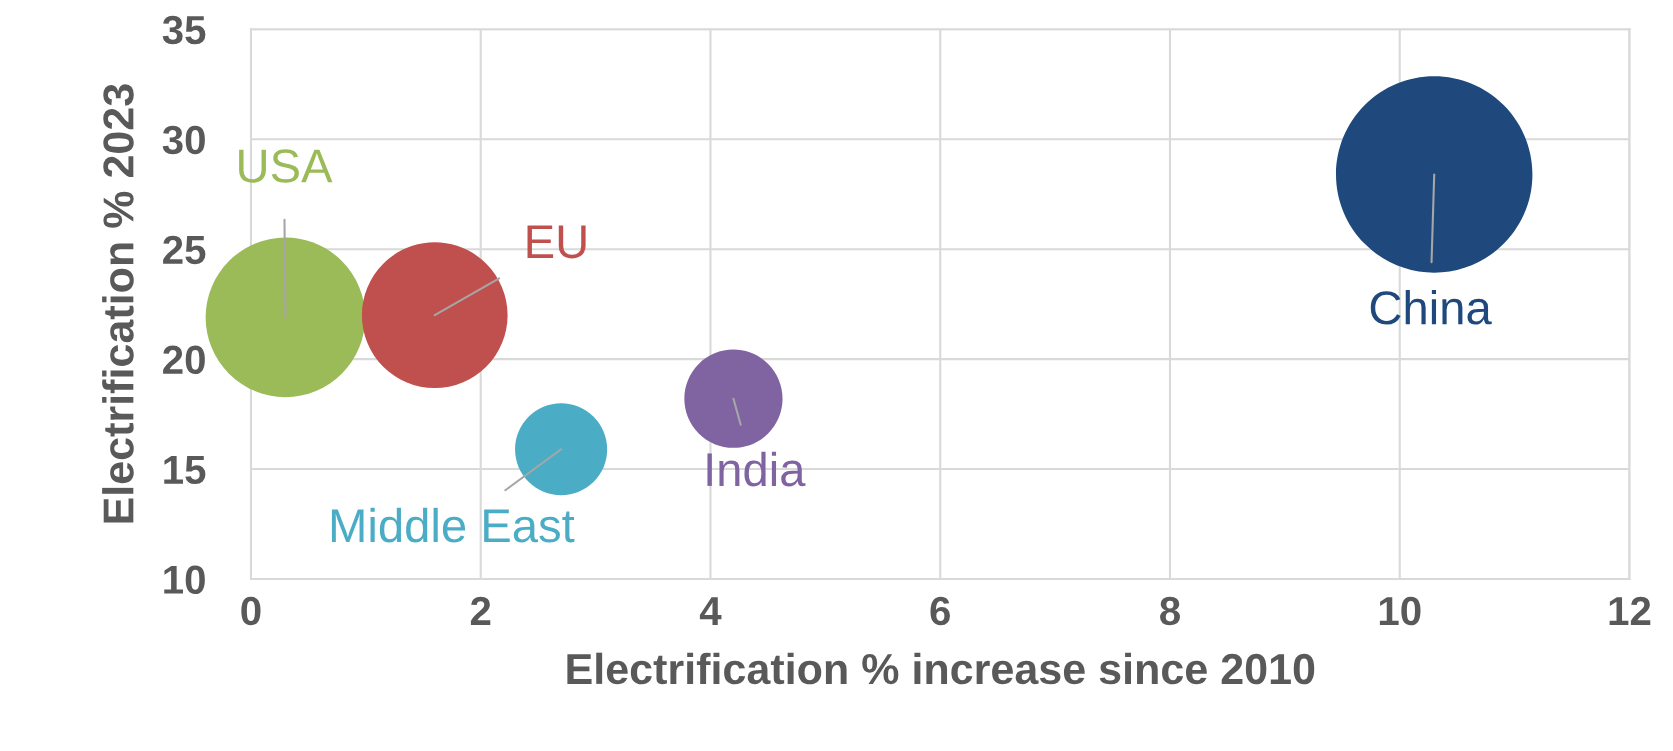 This screenshot has width=1673, height=751. Describe the element at coordinates (941, 668) in the screenshot. I see `x-axis-title: Electrification % increase since 2010` at that location.